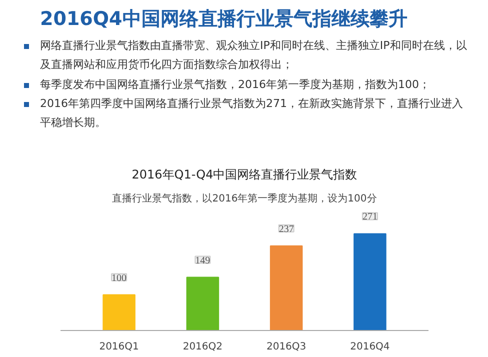 Image resolution: width=488 pixels, height=357 pixels. Describe the element at coordinates (202, 260) in the screenshot. I see `data-label: 149` at that location.